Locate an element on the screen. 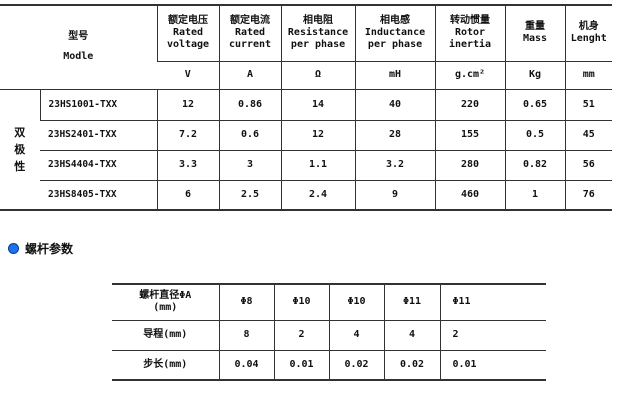  column-header-text: 相电阻 is located at coordinates (318, 21).